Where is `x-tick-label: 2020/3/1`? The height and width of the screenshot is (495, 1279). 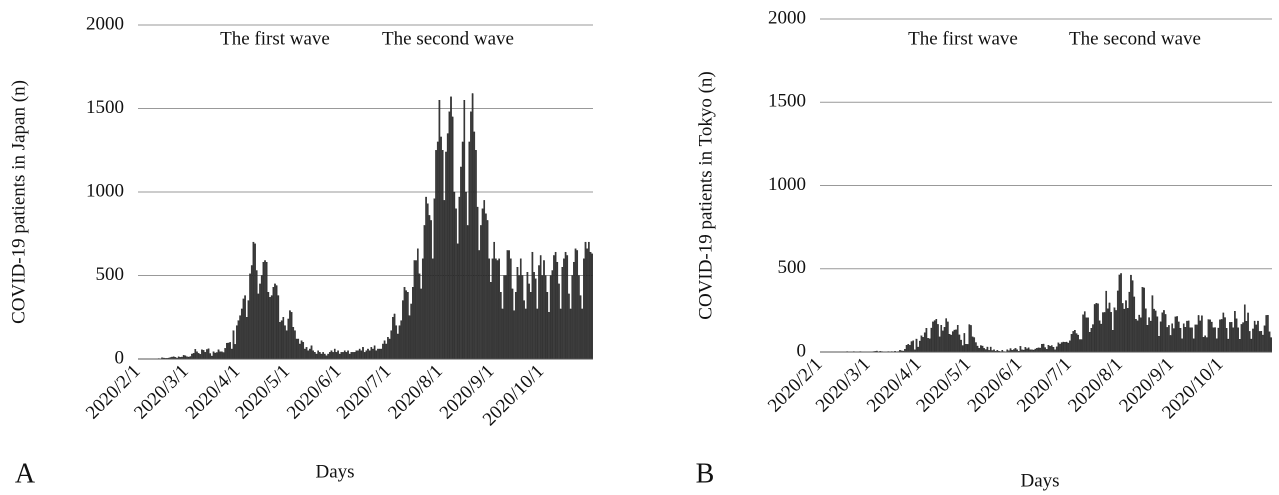 x-tick-label: 2020/3/1 is located at coordinates (161, 392).